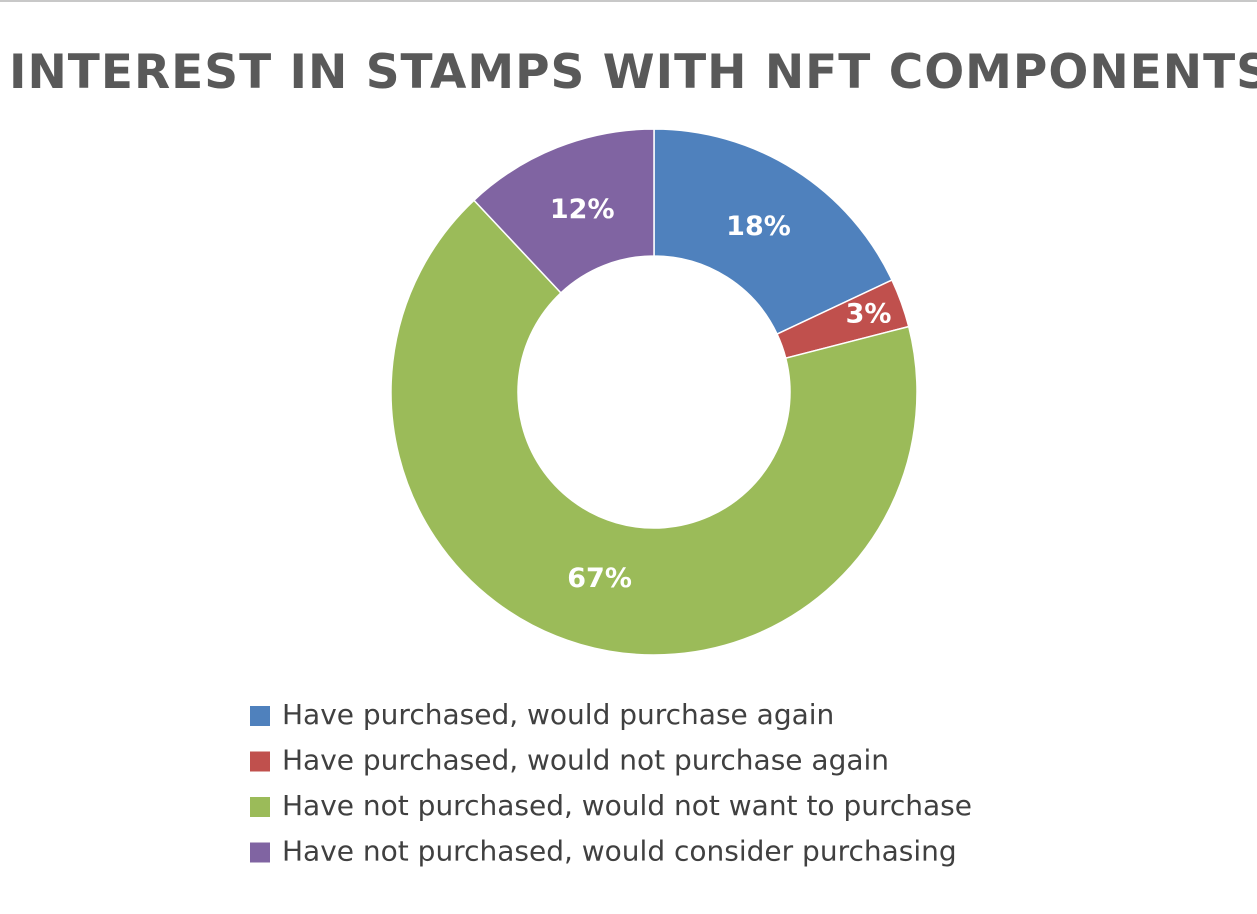 The height and width of the screenshot is (914, 1257). What do you see at coordinates (599, 578) in the screenshot?
I see `data-label: 67%` at bounding box center [599, 578].